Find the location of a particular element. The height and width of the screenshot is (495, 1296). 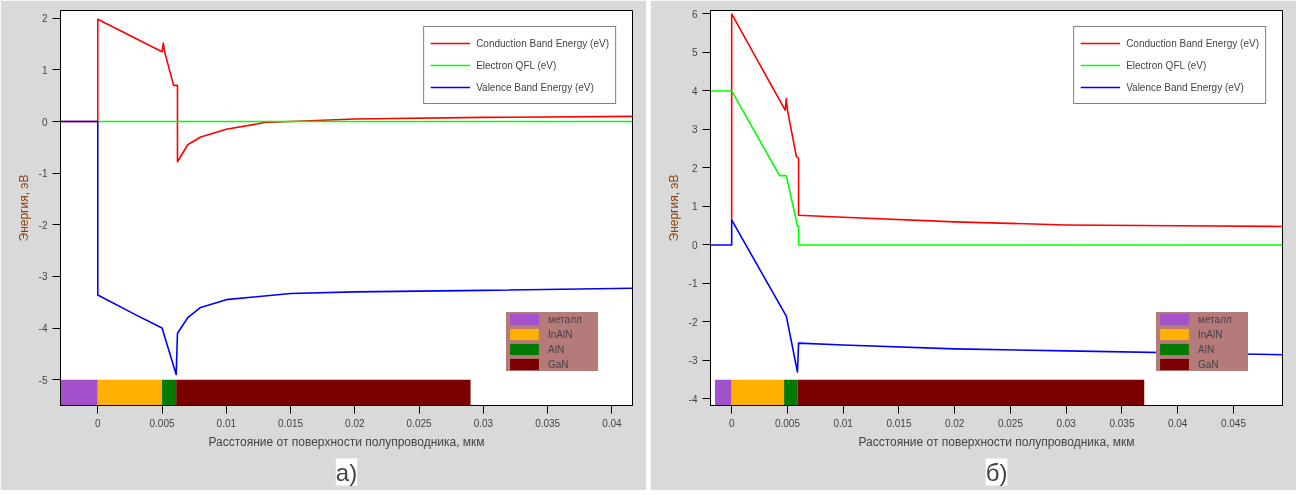

x-tick-label: 0.045 is located at coordinates (1233, 423).